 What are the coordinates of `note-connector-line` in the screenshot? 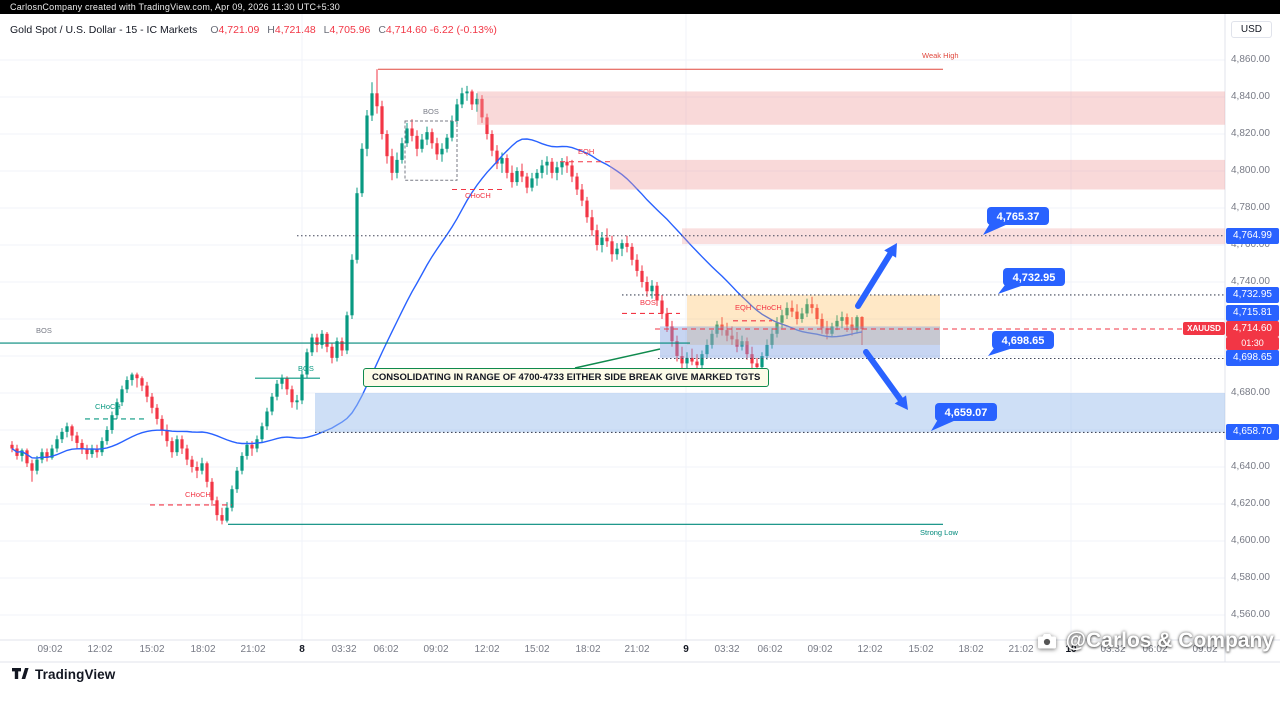 It's located at (617, 358).